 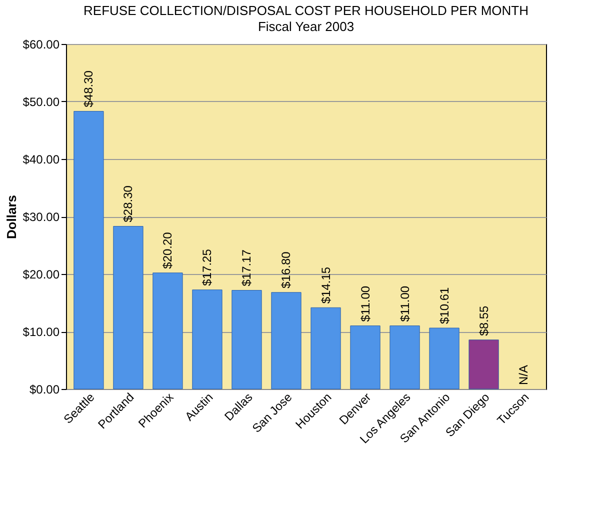 I want to click on y-tick-label: $60.00, so click(x=41, y=45).